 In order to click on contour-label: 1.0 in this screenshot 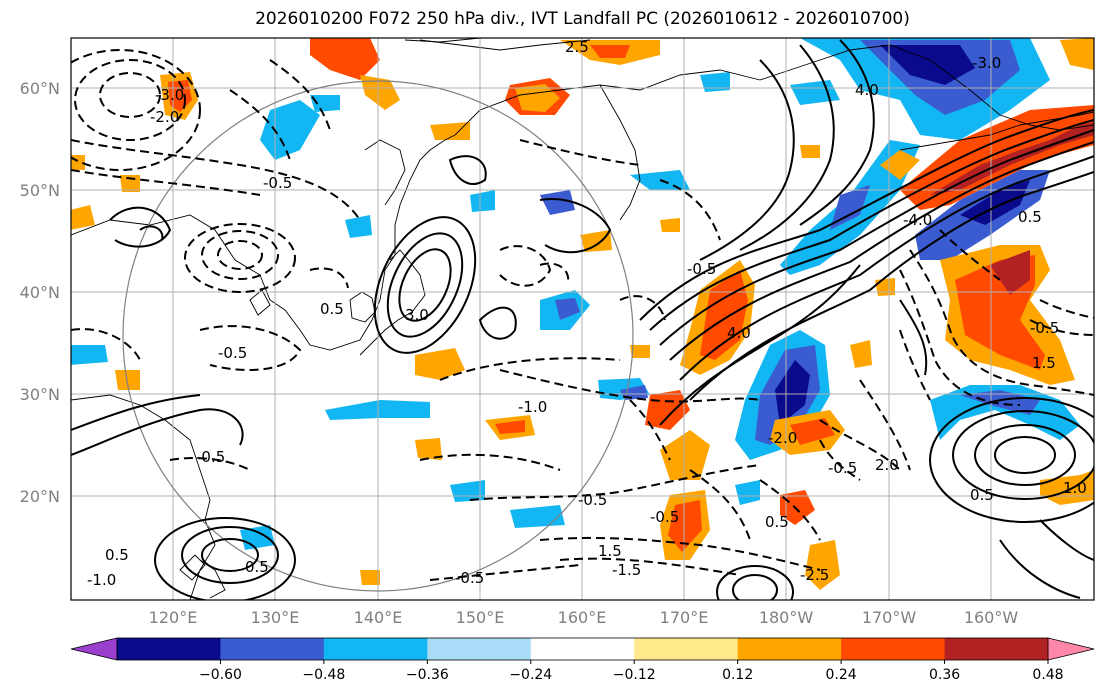, I will do `click(1075, 488)`.